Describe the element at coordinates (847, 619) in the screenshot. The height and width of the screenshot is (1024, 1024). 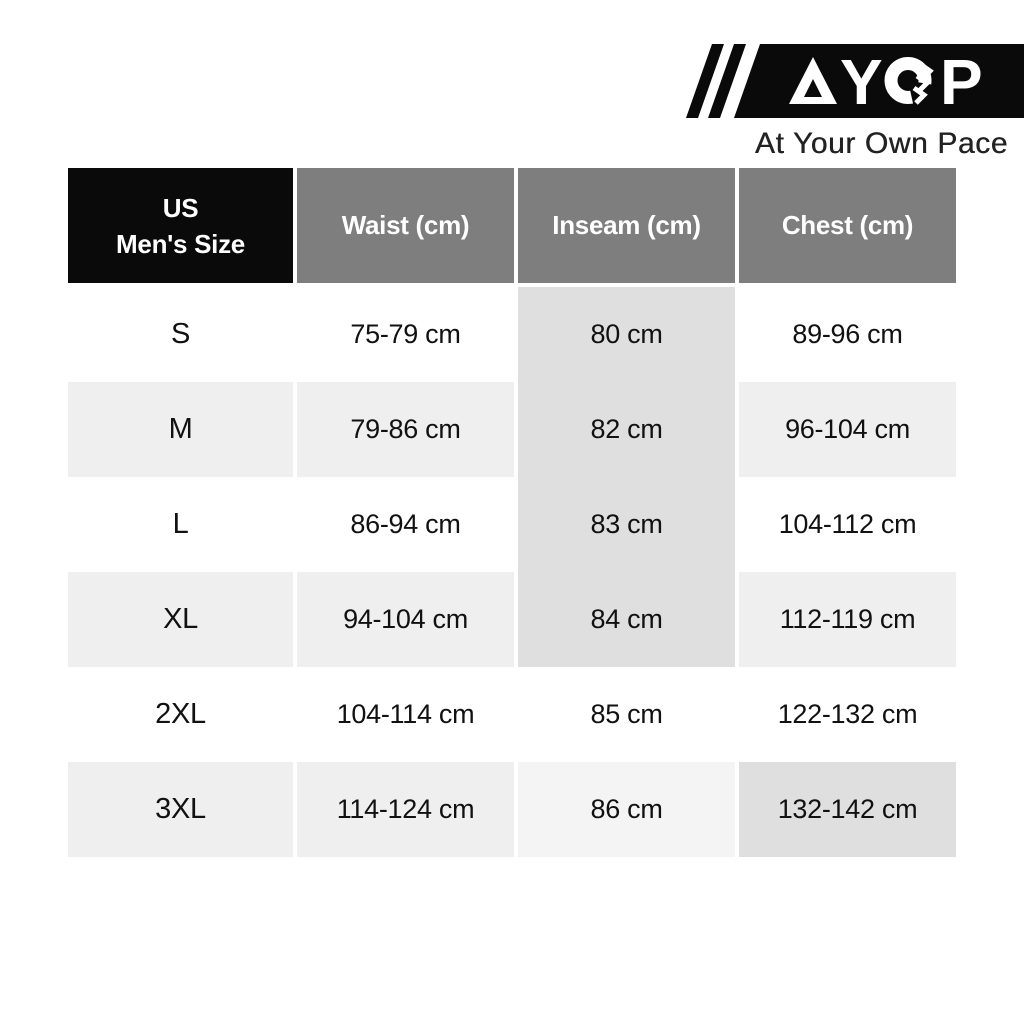
I see `chest-cell: 112-119 cm` at that location.